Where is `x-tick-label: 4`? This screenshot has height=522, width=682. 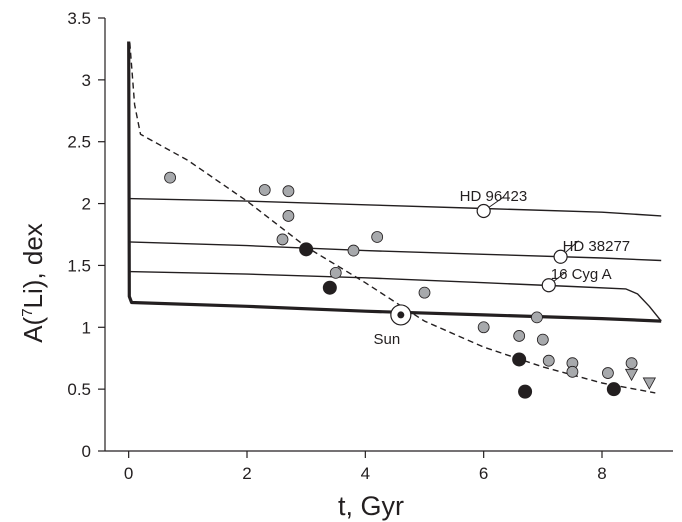 x-tick-label: 4 is located at coordinates (365, 473).